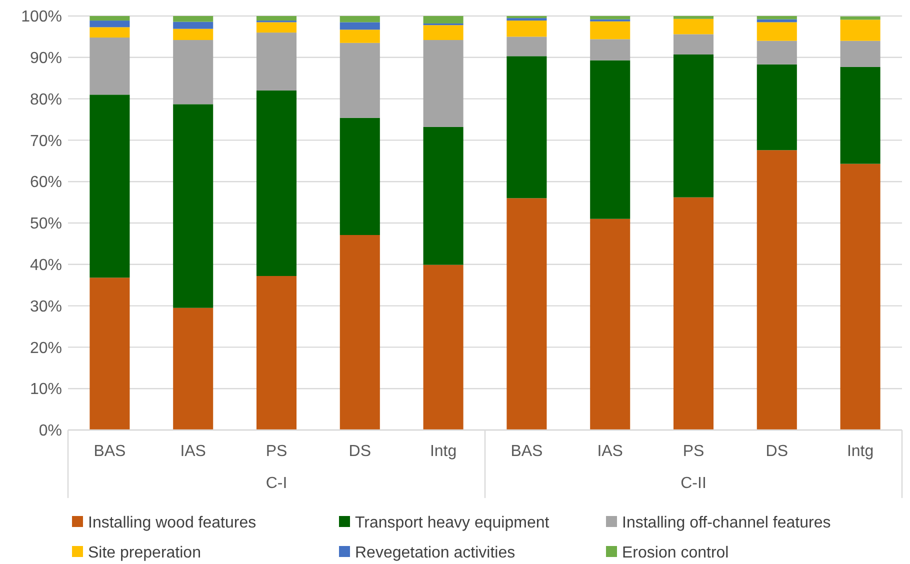 This screenshot has width=910, height=564. I want to click on y-tick-label: 90%, so click(46, 58).